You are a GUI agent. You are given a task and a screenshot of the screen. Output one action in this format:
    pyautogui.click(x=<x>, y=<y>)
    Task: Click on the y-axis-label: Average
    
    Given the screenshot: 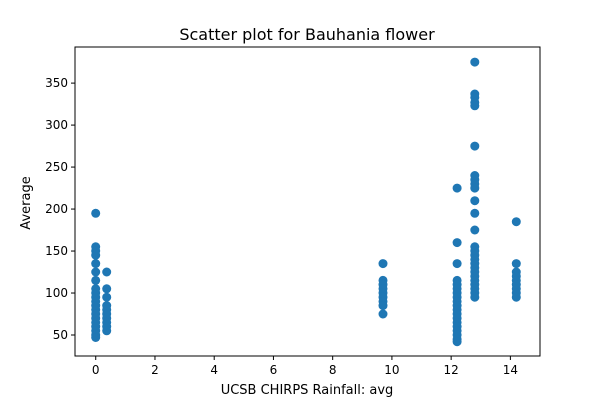 What is the action you would take?
    pyautogui.click(x=26, y=202)
    